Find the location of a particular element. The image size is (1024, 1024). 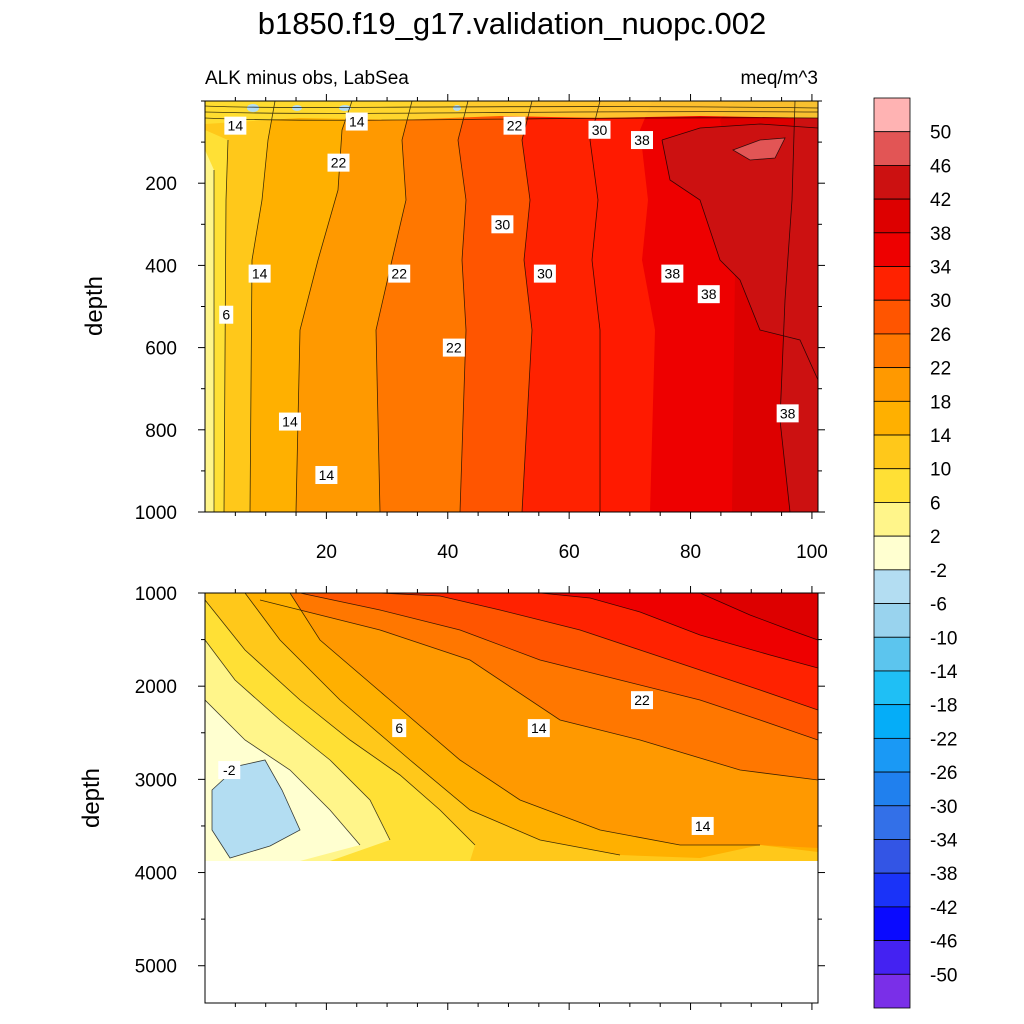

colorbar-label: 2 is located at coordinates (935, 537).